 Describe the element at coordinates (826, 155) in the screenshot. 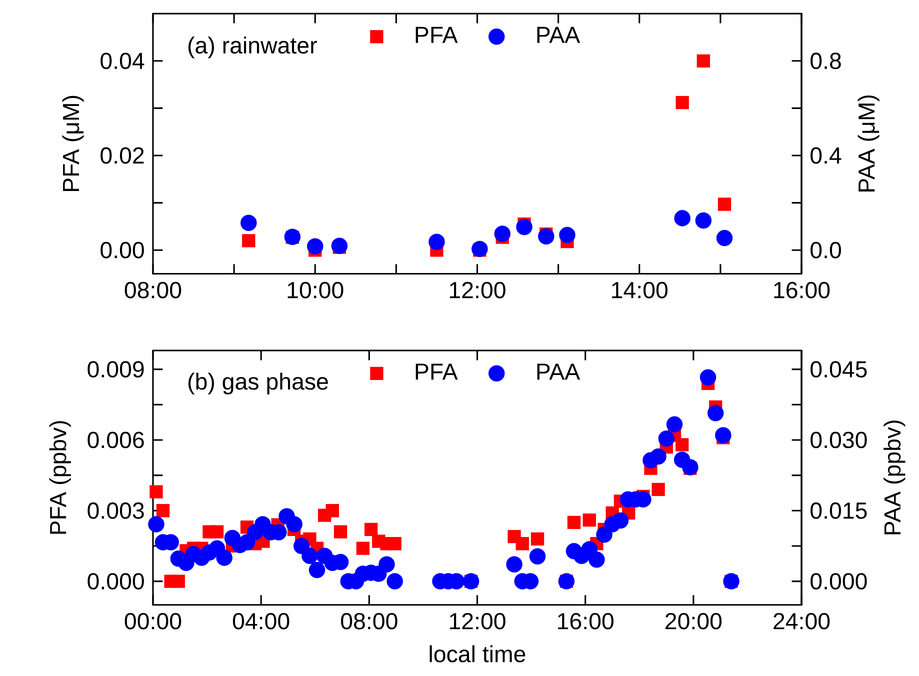

I see `y2-tick-label: 0.4` at that location.